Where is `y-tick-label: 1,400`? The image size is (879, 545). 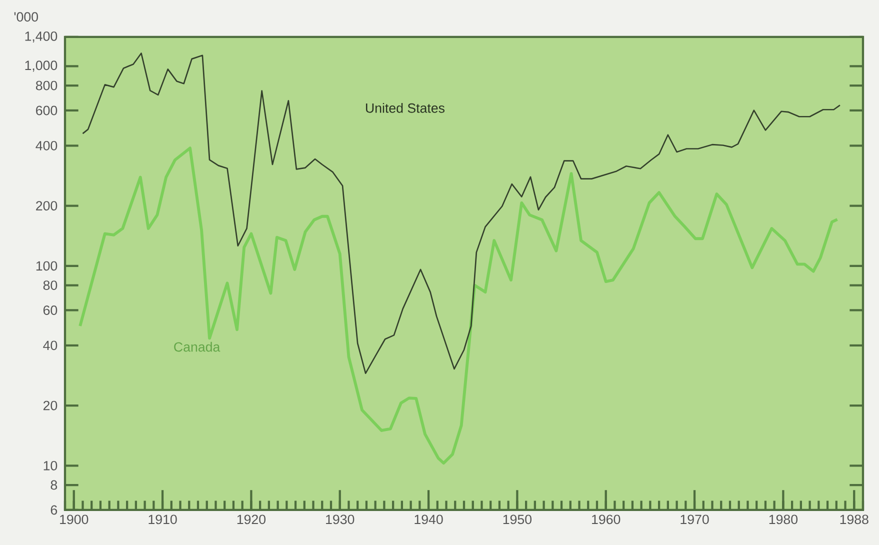
y-tick-label: 1,400 is located at coordinates (41, 37).